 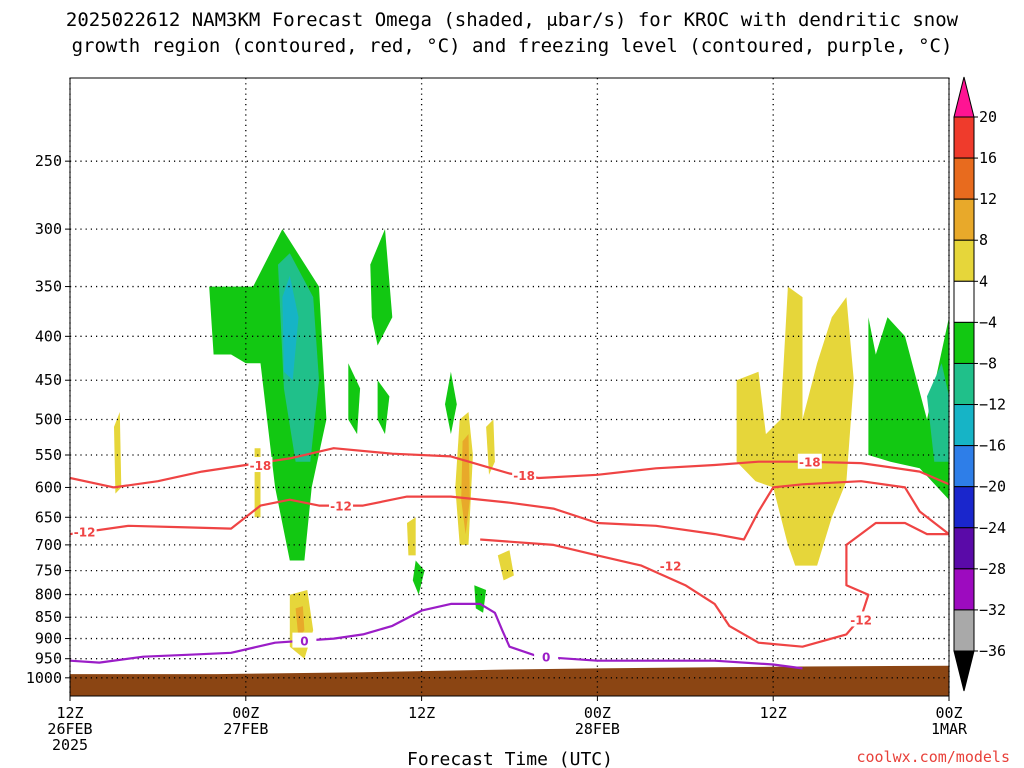 What do you see at coordinates (992, 569) in the screenshot?
I see `colorbar-label-11: −28` at bounding box center [992, 569].